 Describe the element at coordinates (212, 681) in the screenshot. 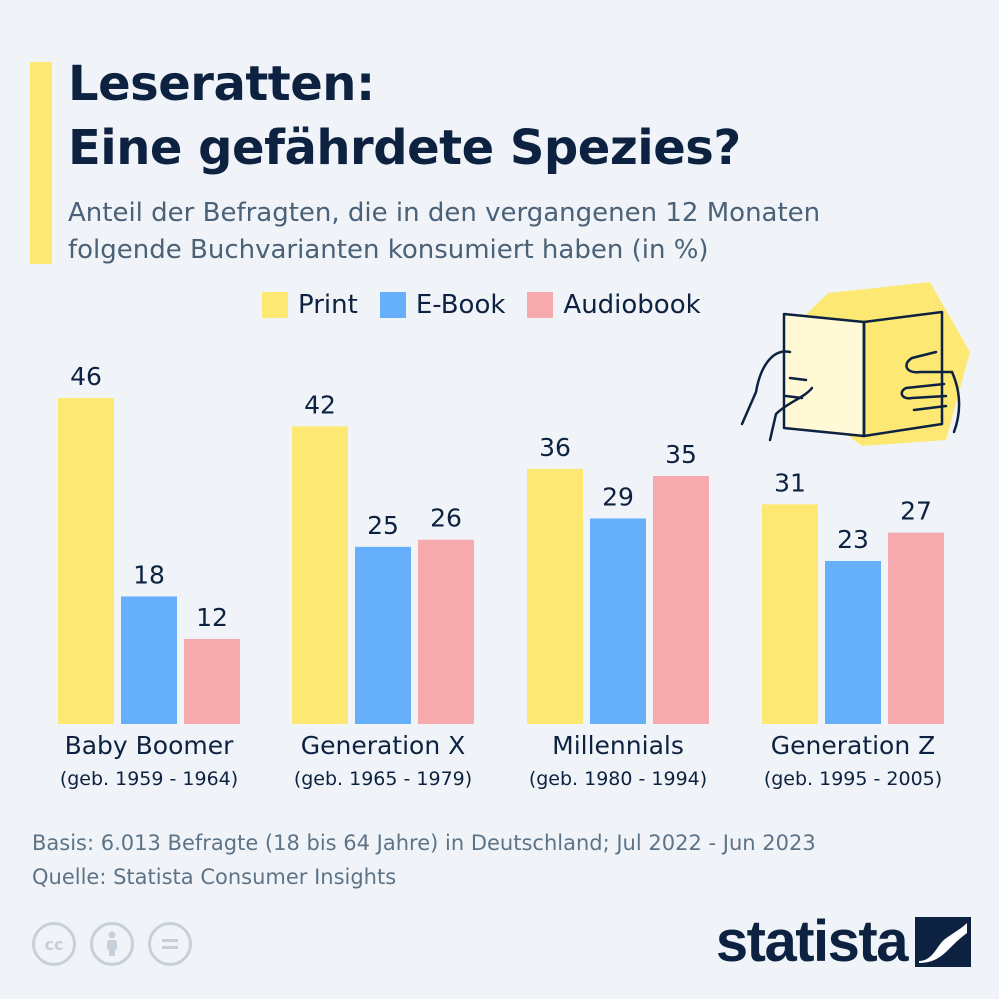

I see `bar-baby-boomer-audiobook` at that location.